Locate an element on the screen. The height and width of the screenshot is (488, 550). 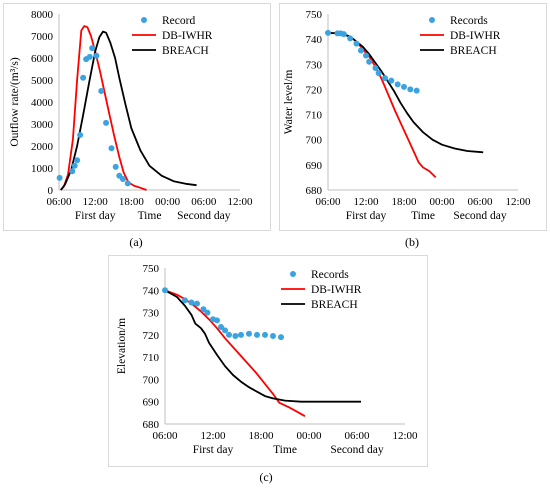
y-tick-label: 4000 is located at coordinates (42, 103).